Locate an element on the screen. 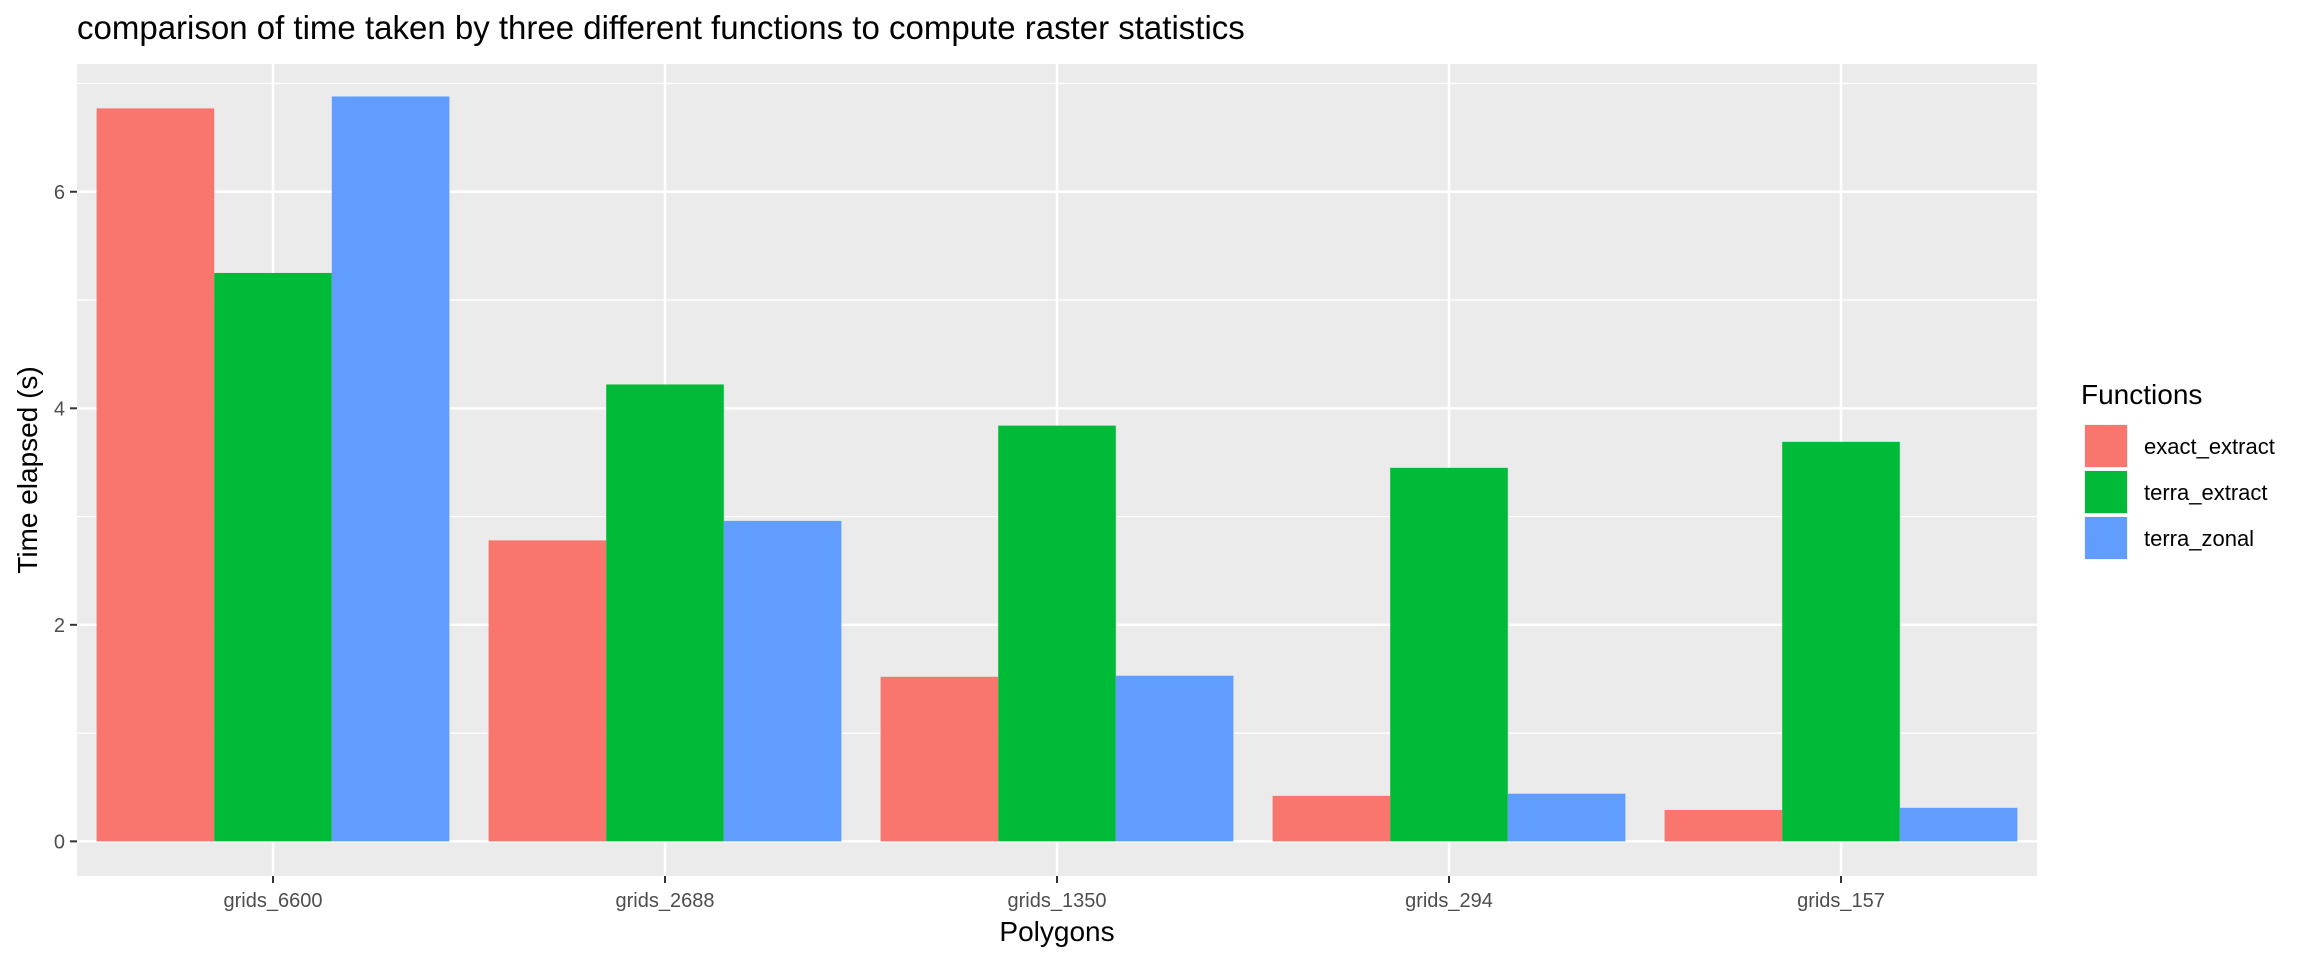  x-tick-label: grids_1350 is located at coordinates (1057, 901).